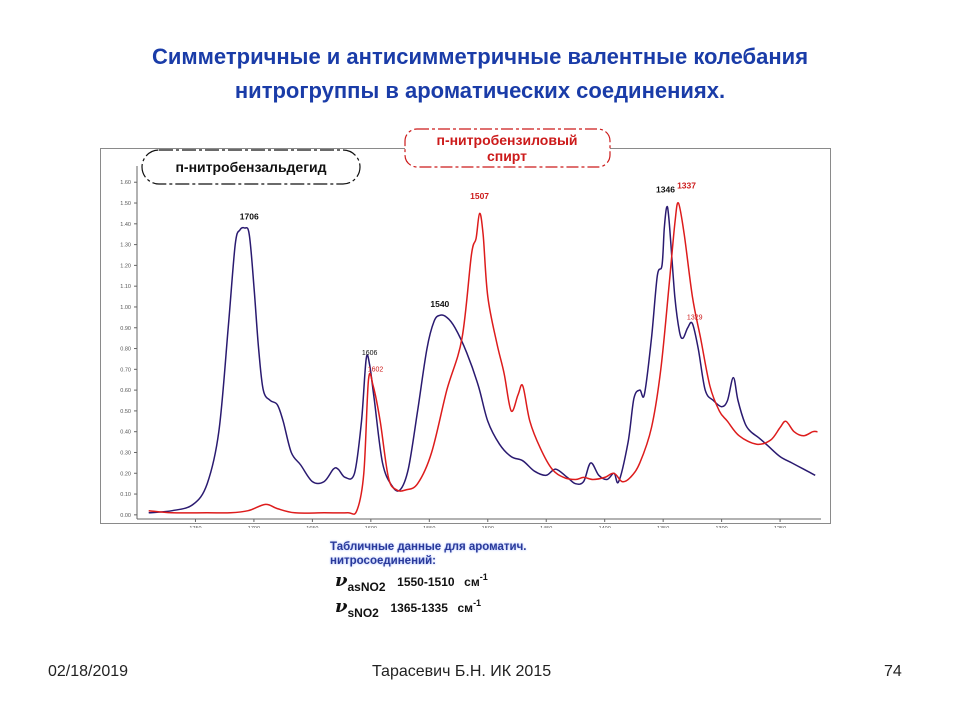  I want to click on wavenumber-range: 1550-1510, so click(426, 582).